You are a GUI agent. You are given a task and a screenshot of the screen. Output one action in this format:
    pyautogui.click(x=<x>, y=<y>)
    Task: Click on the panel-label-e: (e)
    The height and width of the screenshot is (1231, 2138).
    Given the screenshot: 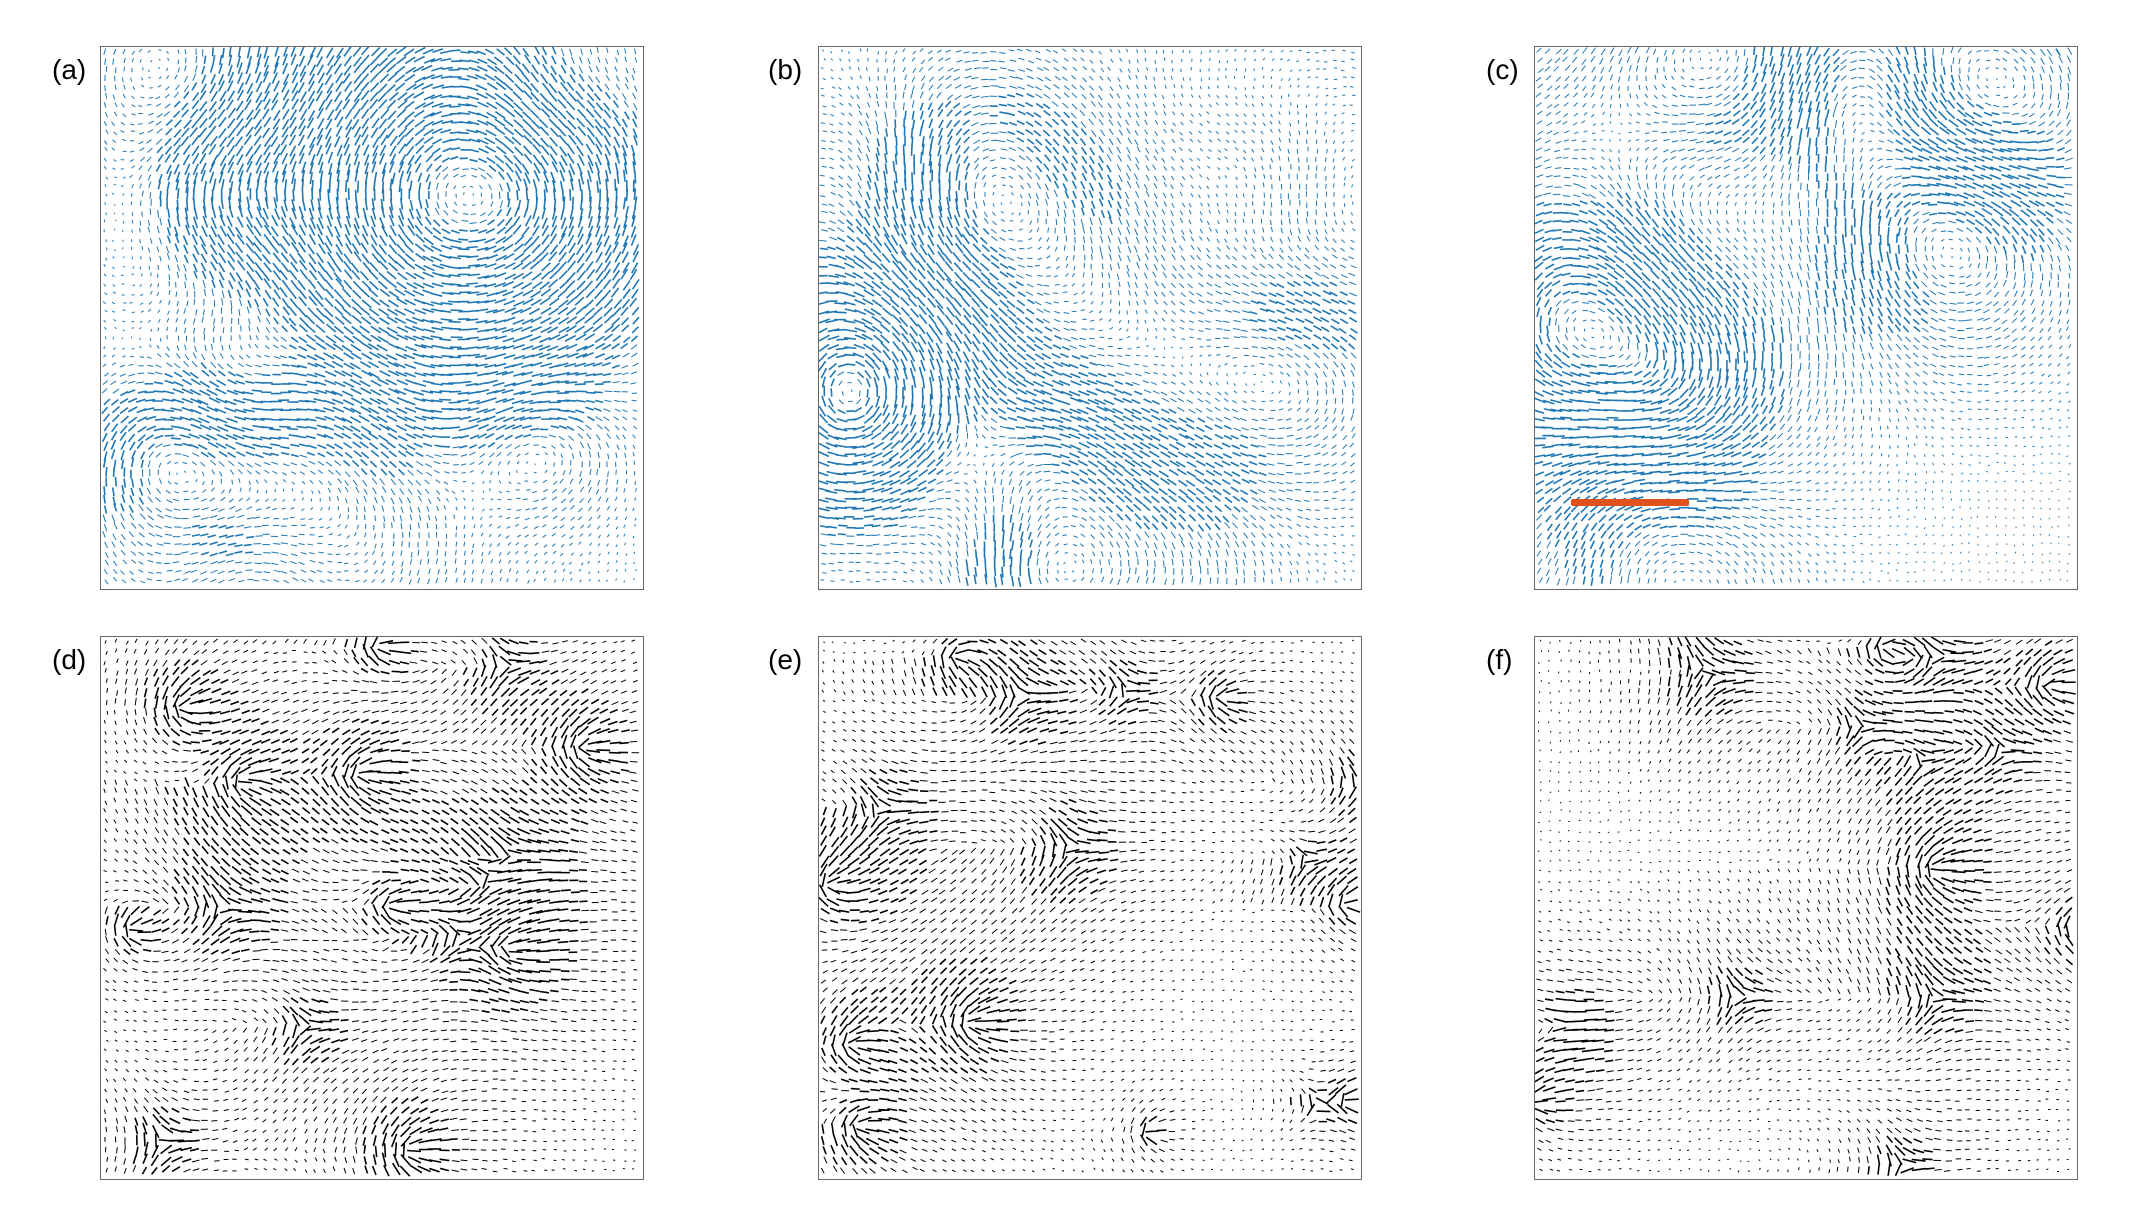 What is the action you would take?
    pyautogui.click(x=785, y=659)
    